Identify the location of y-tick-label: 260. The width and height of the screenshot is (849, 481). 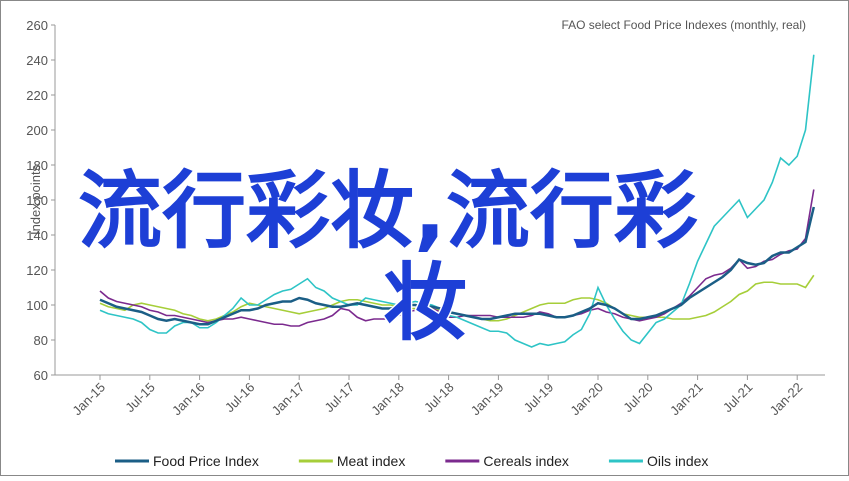
(37, 25).